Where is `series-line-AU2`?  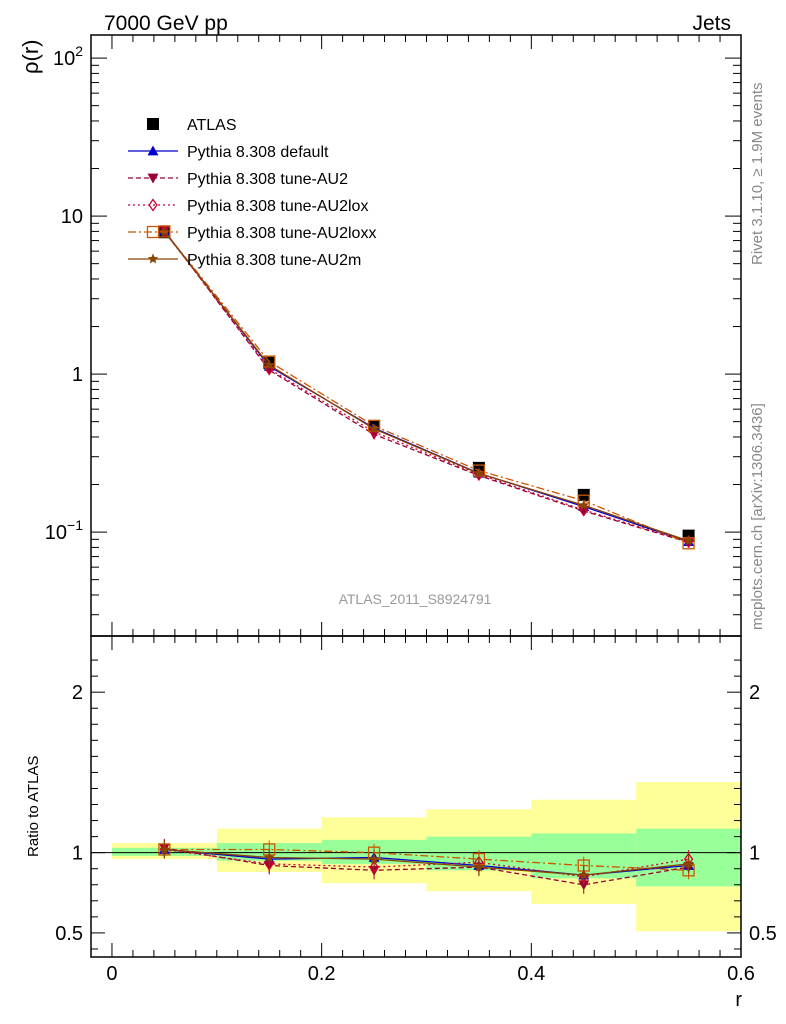
series-line-AU2 is located at coordinates (426, 866).